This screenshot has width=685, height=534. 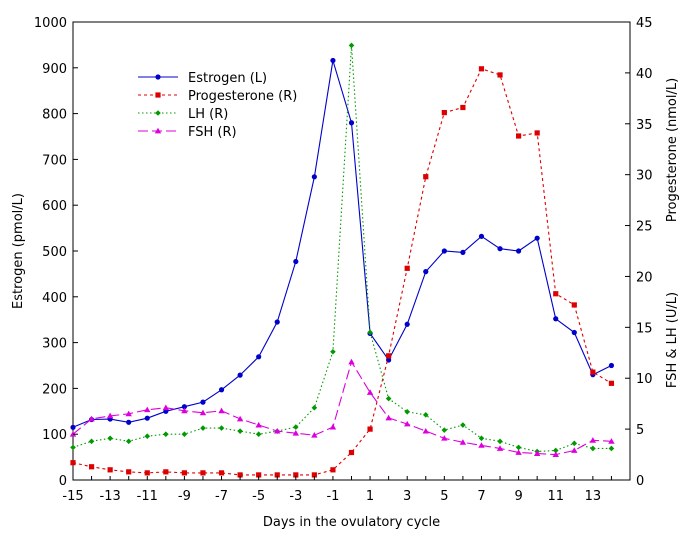 What do you see at coordinates (158, 77) in the screenshot?
I see `legend-marker-estrogen-l` at bounding box center [158, 77].